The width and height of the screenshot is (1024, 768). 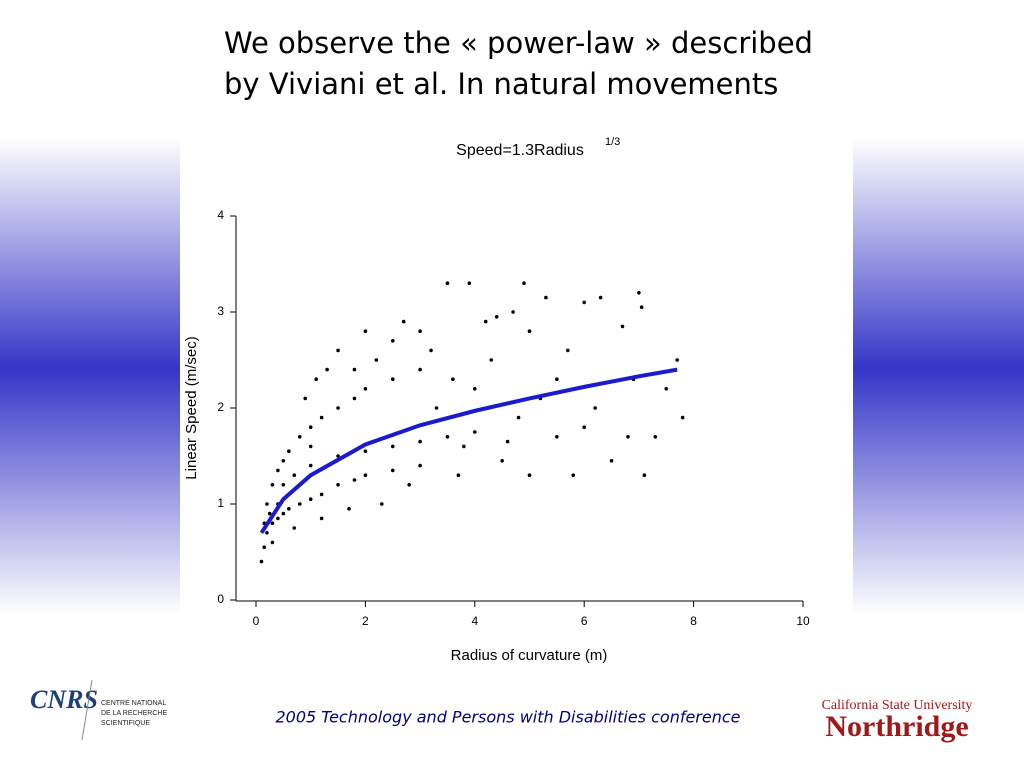 What do you see at coordinates (256, 621) in the screenshot?
I see `x-tick-label: 0` at bounding box center [256, 621].